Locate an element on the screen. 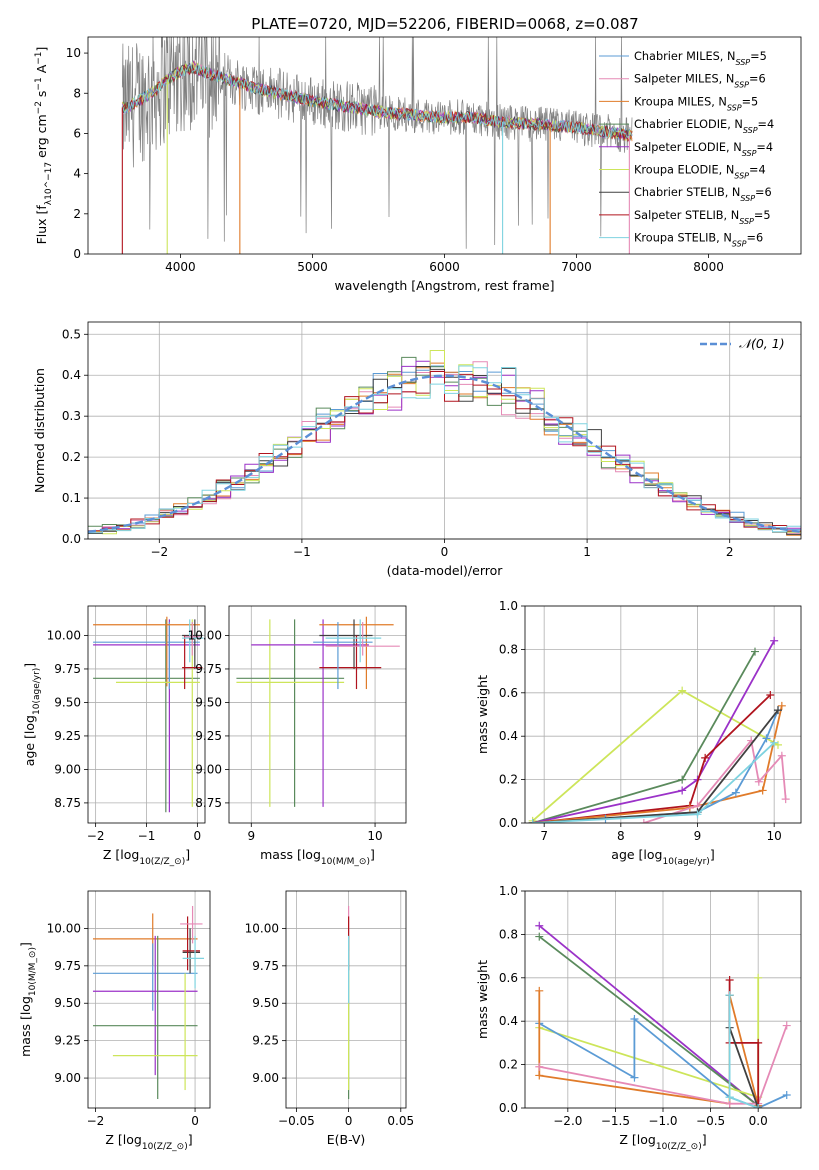 Image resolution: width=819 pixels, height=1170 pixels. ticks: 9 10 8.75 9.00 9.25 9.50 9.75 10.00 is located at coordinates (285, 735).